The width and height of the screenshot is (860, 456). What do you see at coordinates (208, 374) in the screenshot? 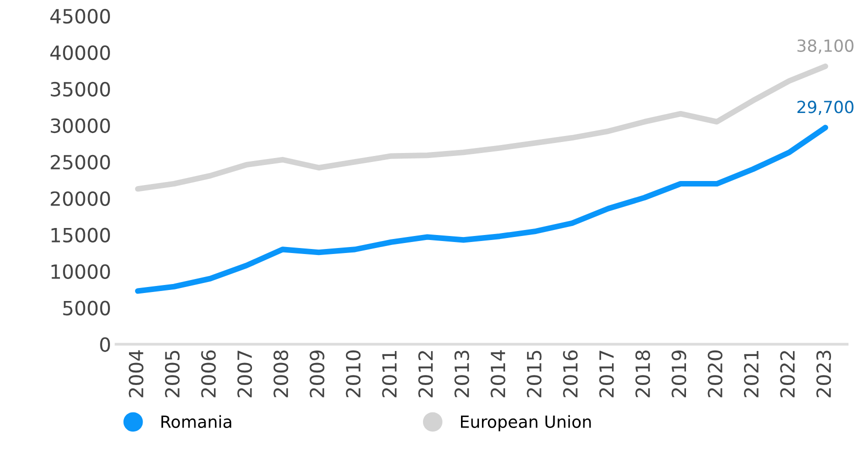
I see `x-tick-label: 2006` at bounding box center [208, 374].